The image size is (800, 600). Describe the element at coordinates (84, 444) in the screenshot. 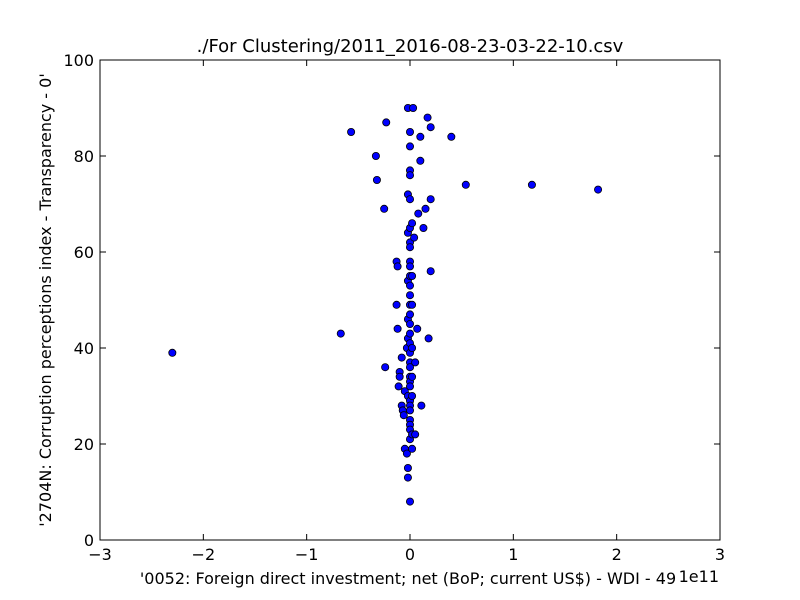

I see `y-tick-label: 20` at that location.